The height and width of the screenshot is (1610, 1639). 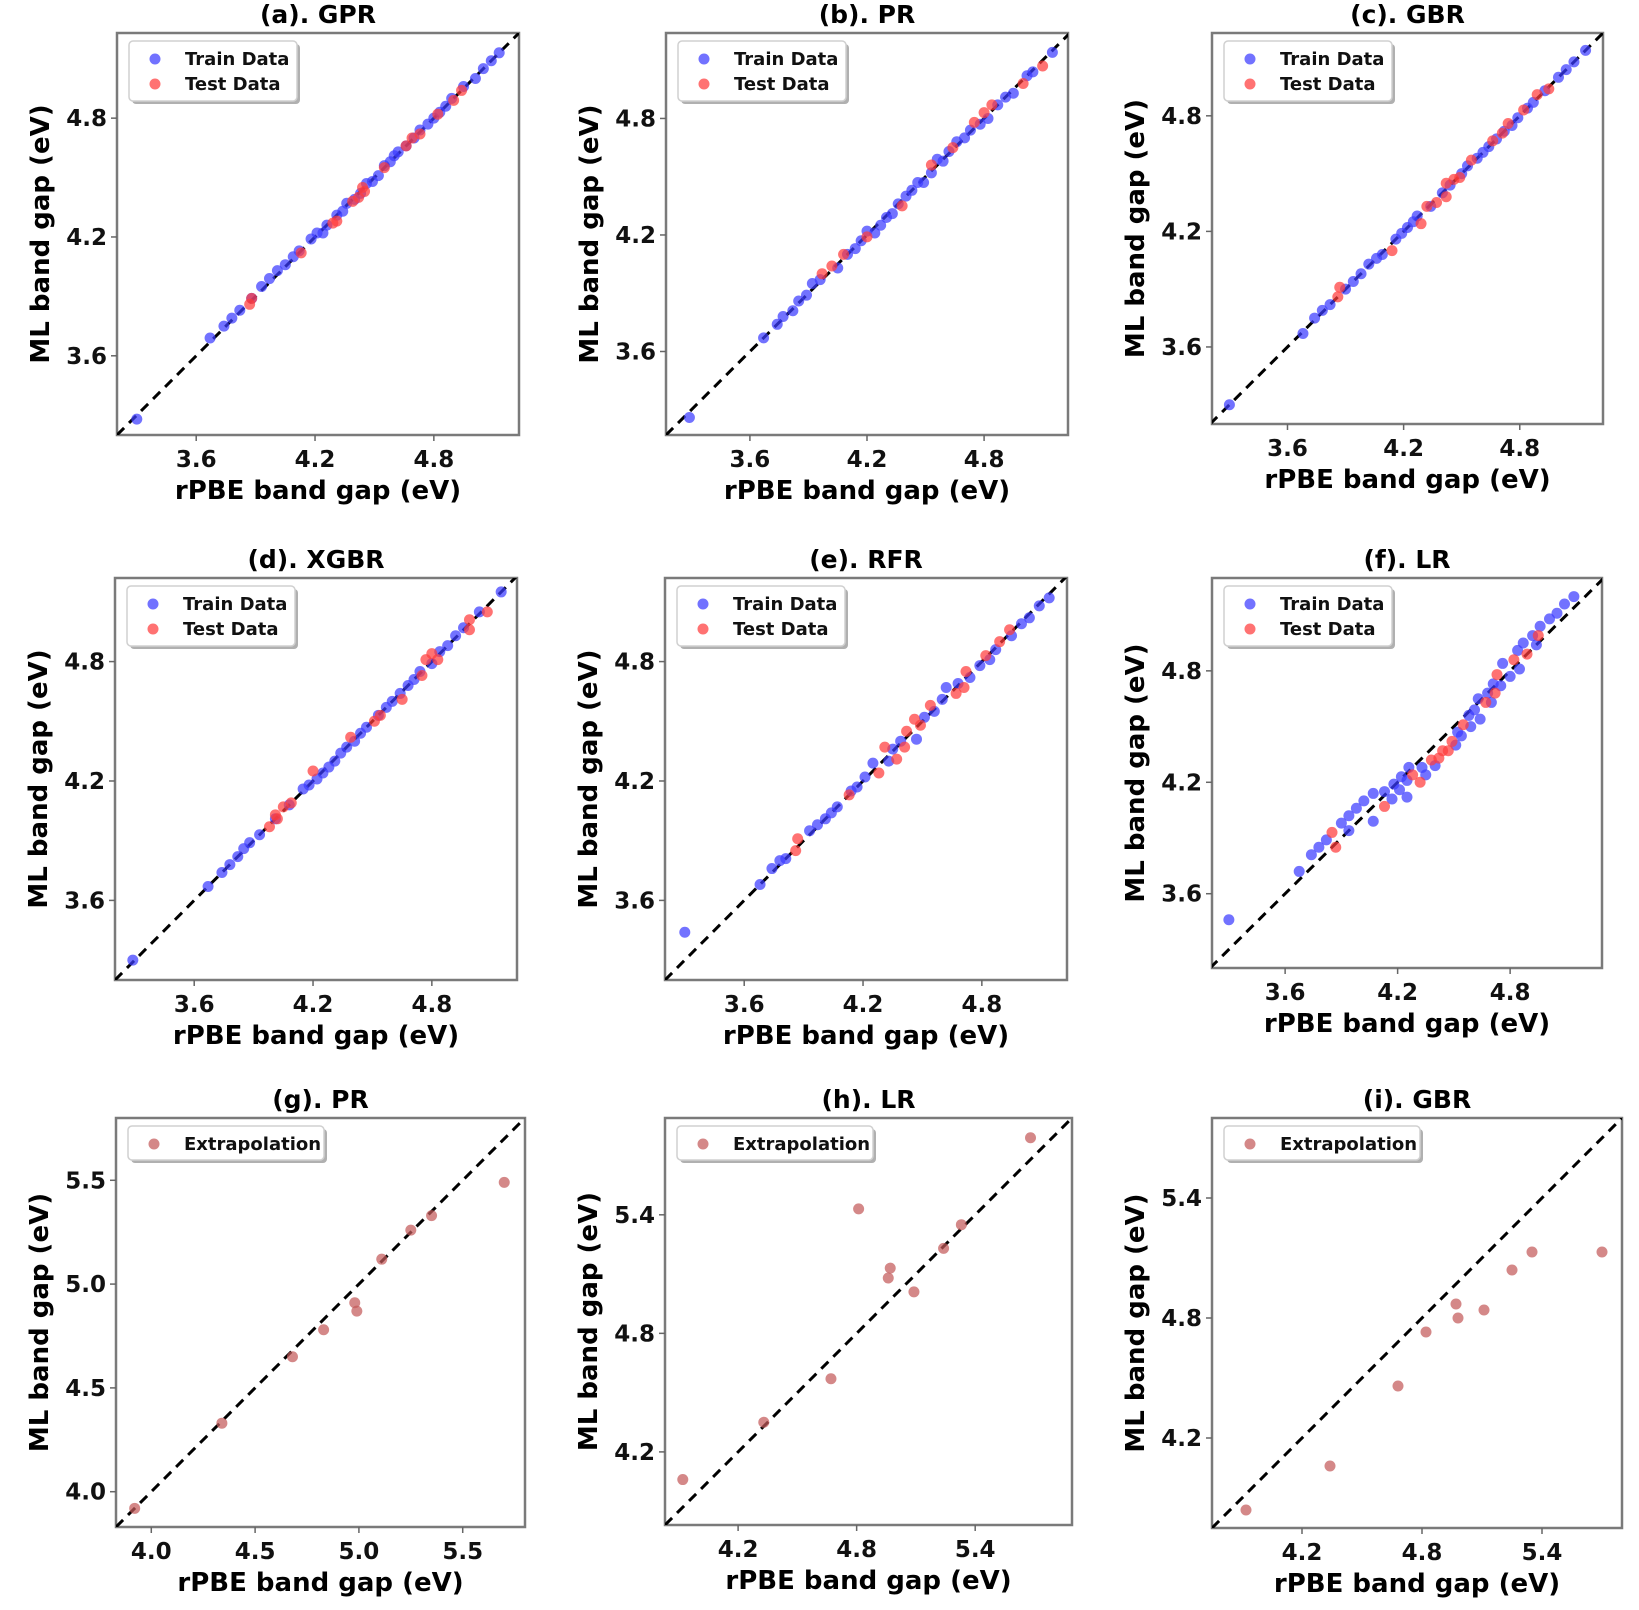 I want to click on chart-title: (b). PR, so click(x=867, y=14).